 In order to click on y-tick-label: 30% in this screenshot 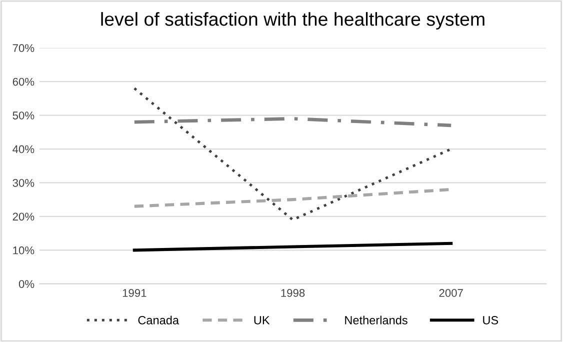, I will do `click(23, 182)`.